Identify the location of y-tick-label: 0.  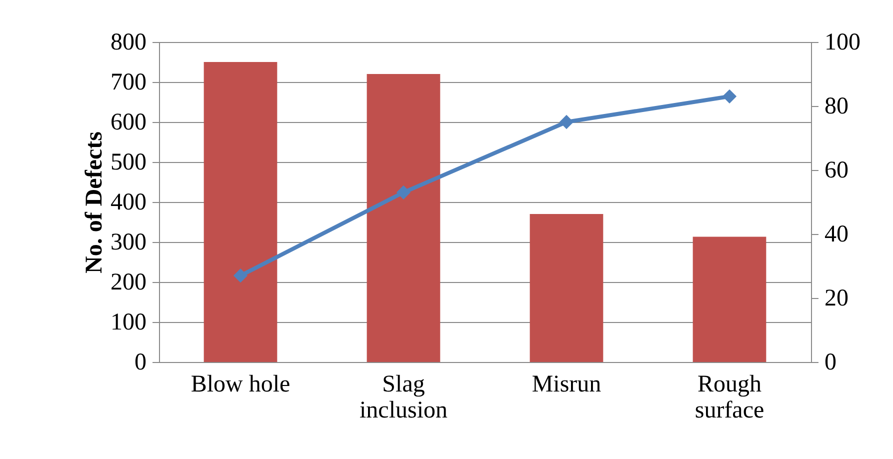
(140, 363).